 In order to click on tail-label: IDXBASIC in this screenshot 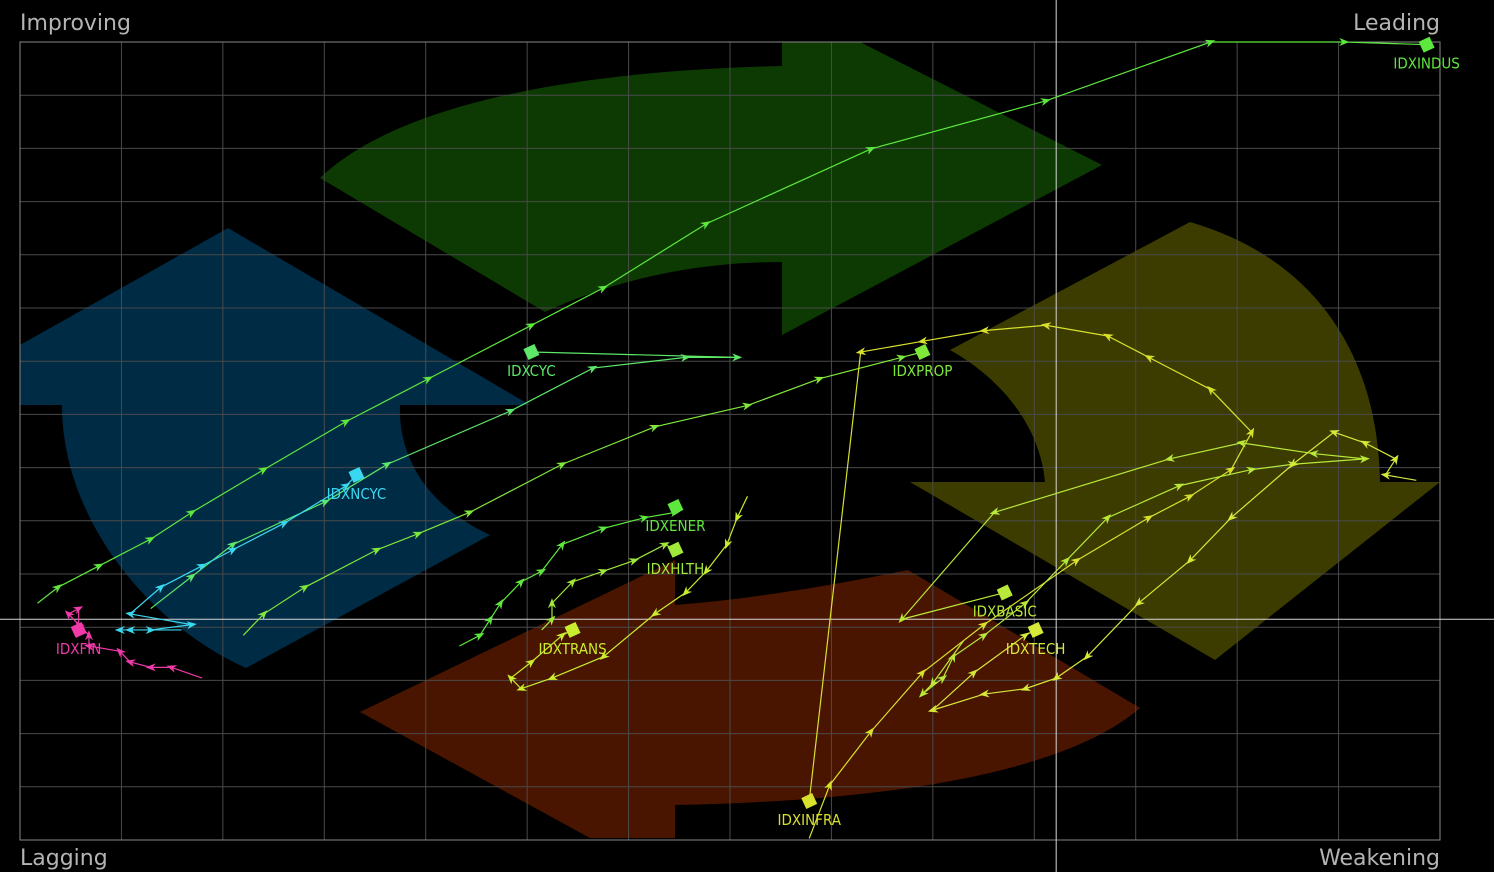, I will do `click(1005, 612)`.